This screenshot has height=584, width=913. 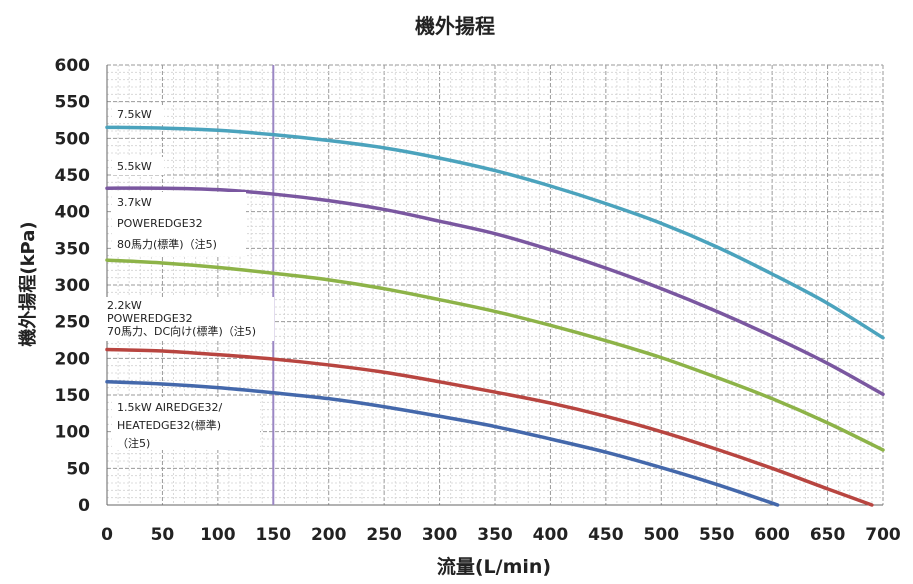 What do you see at coordinates (828, 535) in the screenshot?
I see `x-tick-label: 650` at bounding box center [828, 535].